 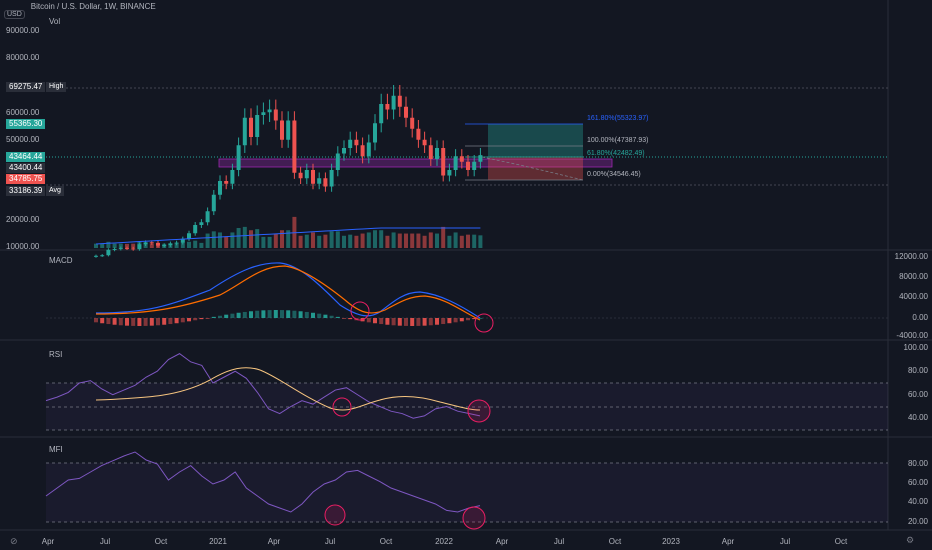 I want to click on time-tick: Jul, so click(x=785, y=541).